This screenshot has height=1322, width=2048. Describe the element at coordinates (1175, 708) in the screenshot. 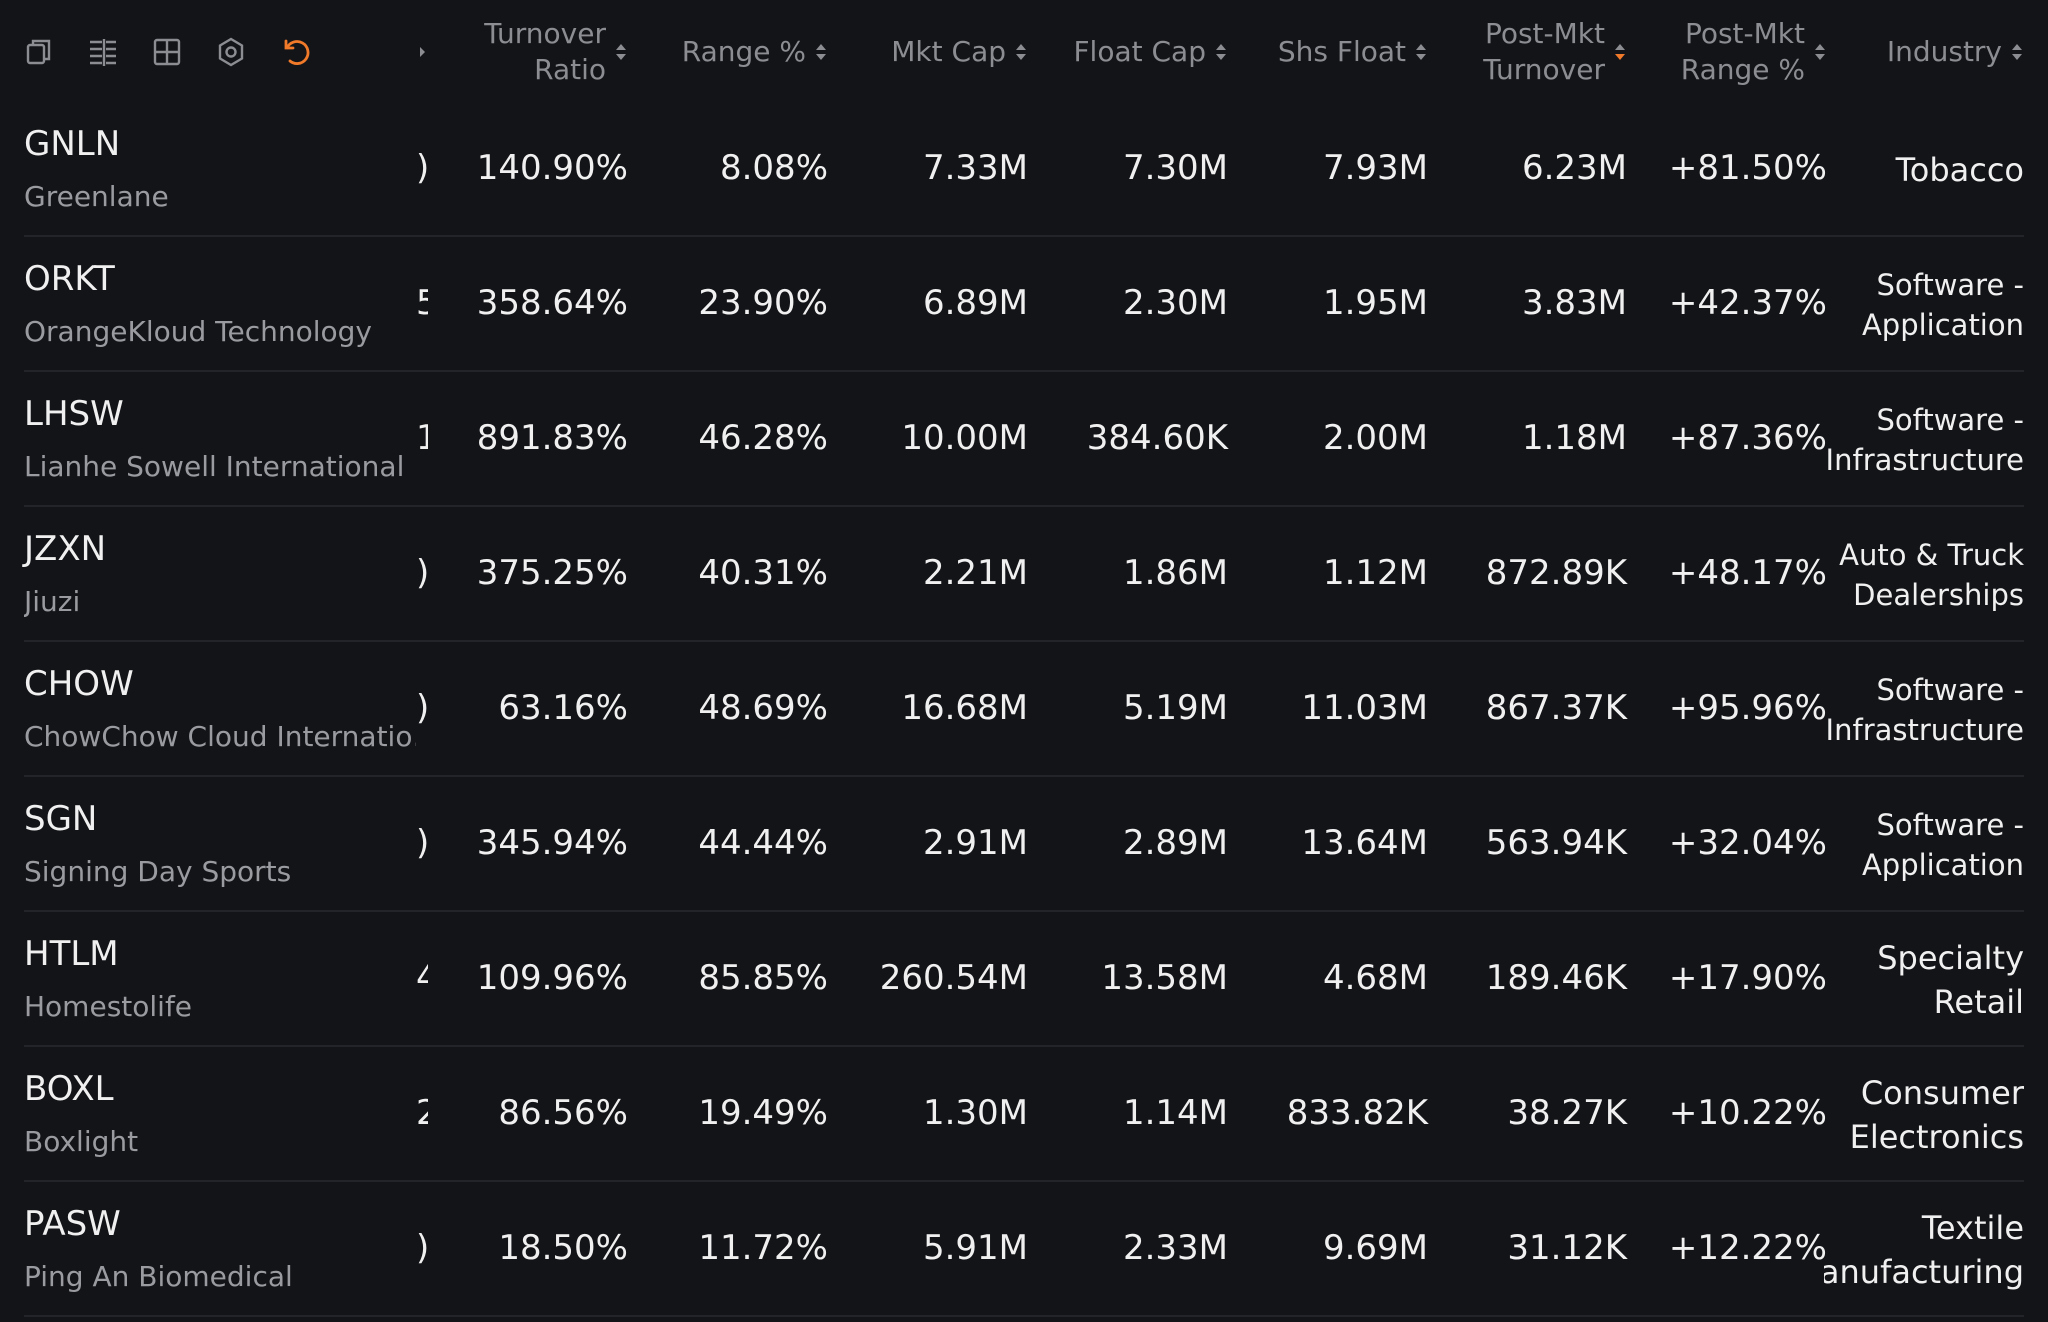

I see `cell-value: 5.19M` at that location.